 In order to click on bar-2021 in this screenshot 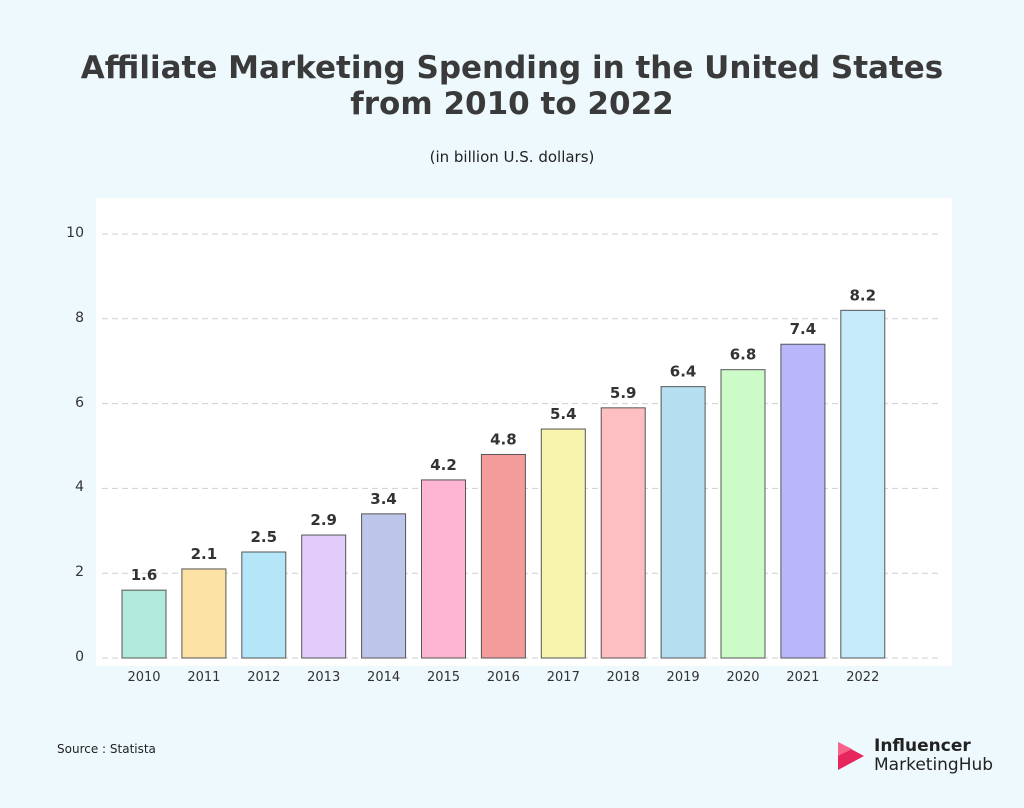, I will do `click(803, 501)`.